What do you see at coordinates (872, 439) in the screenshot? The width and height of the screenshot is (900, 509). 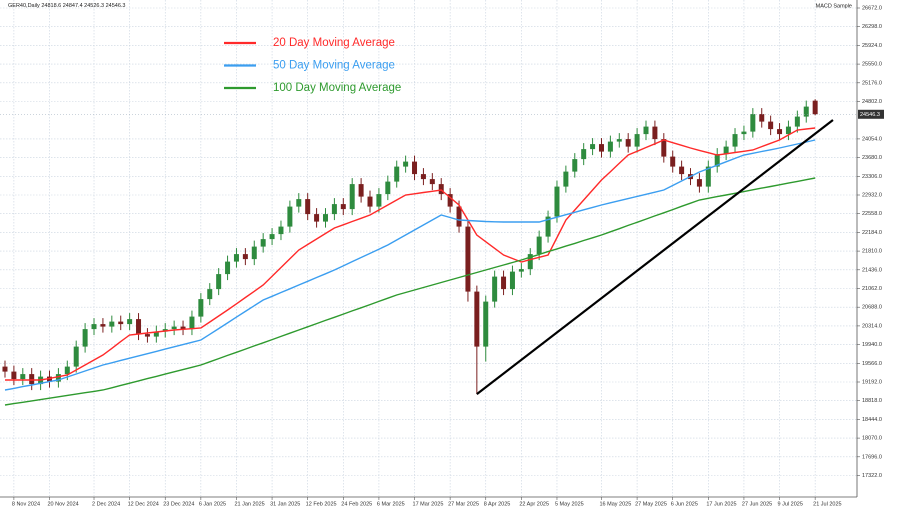 I see `y-tick-label: 18070.0` at bounding box center [872, 439].